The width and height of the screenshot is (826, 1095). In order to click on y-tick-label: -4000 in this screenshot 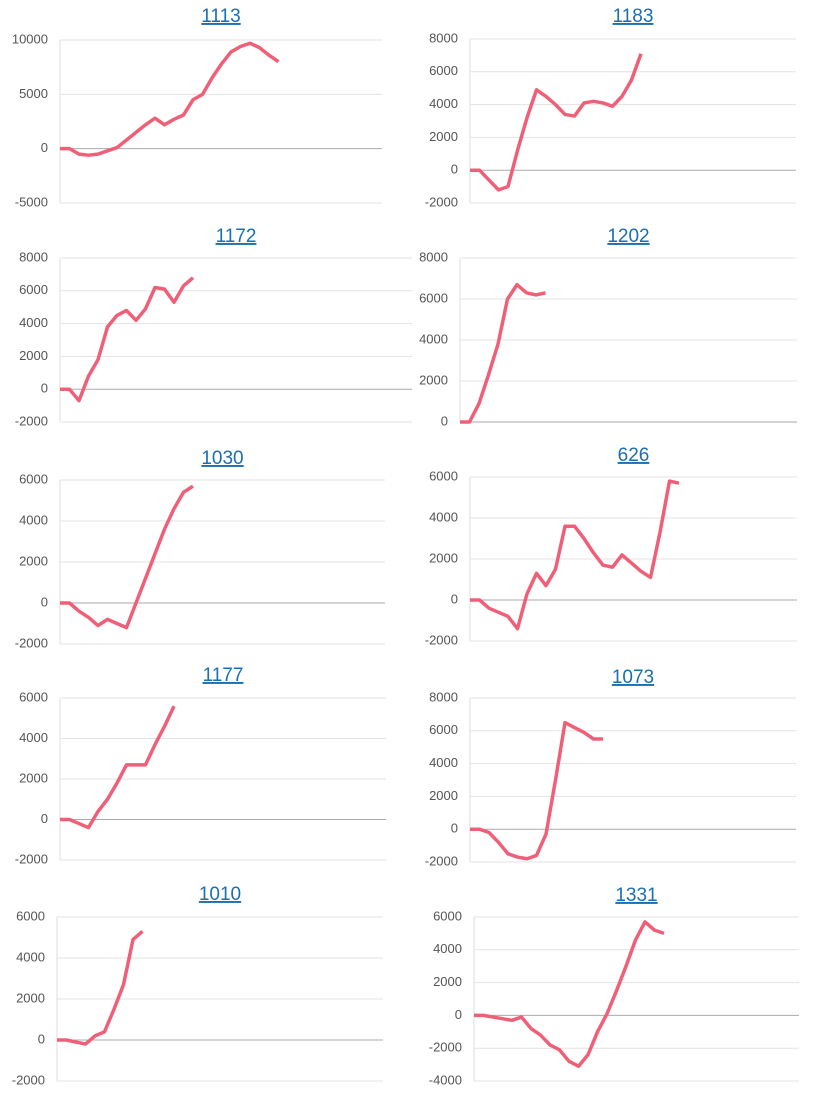, I will do `click(445, 1079)`.